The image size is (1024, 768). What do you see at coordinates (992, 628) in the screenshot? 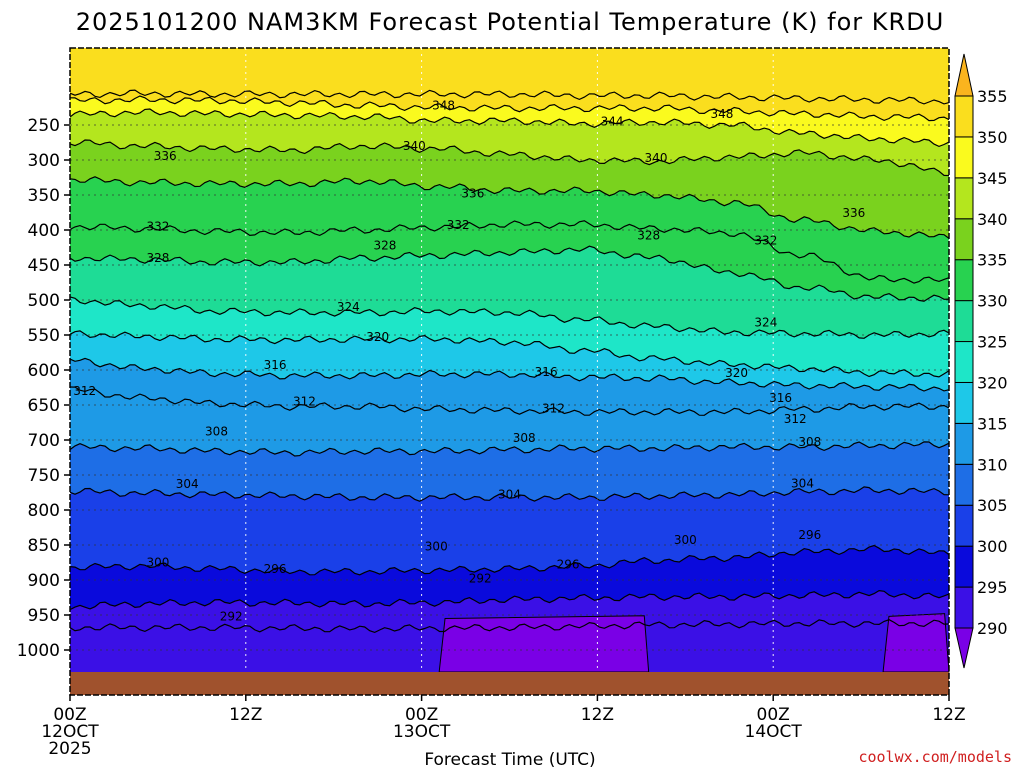
I see `colorbar-label: 290` at bounding box center [992, 628].